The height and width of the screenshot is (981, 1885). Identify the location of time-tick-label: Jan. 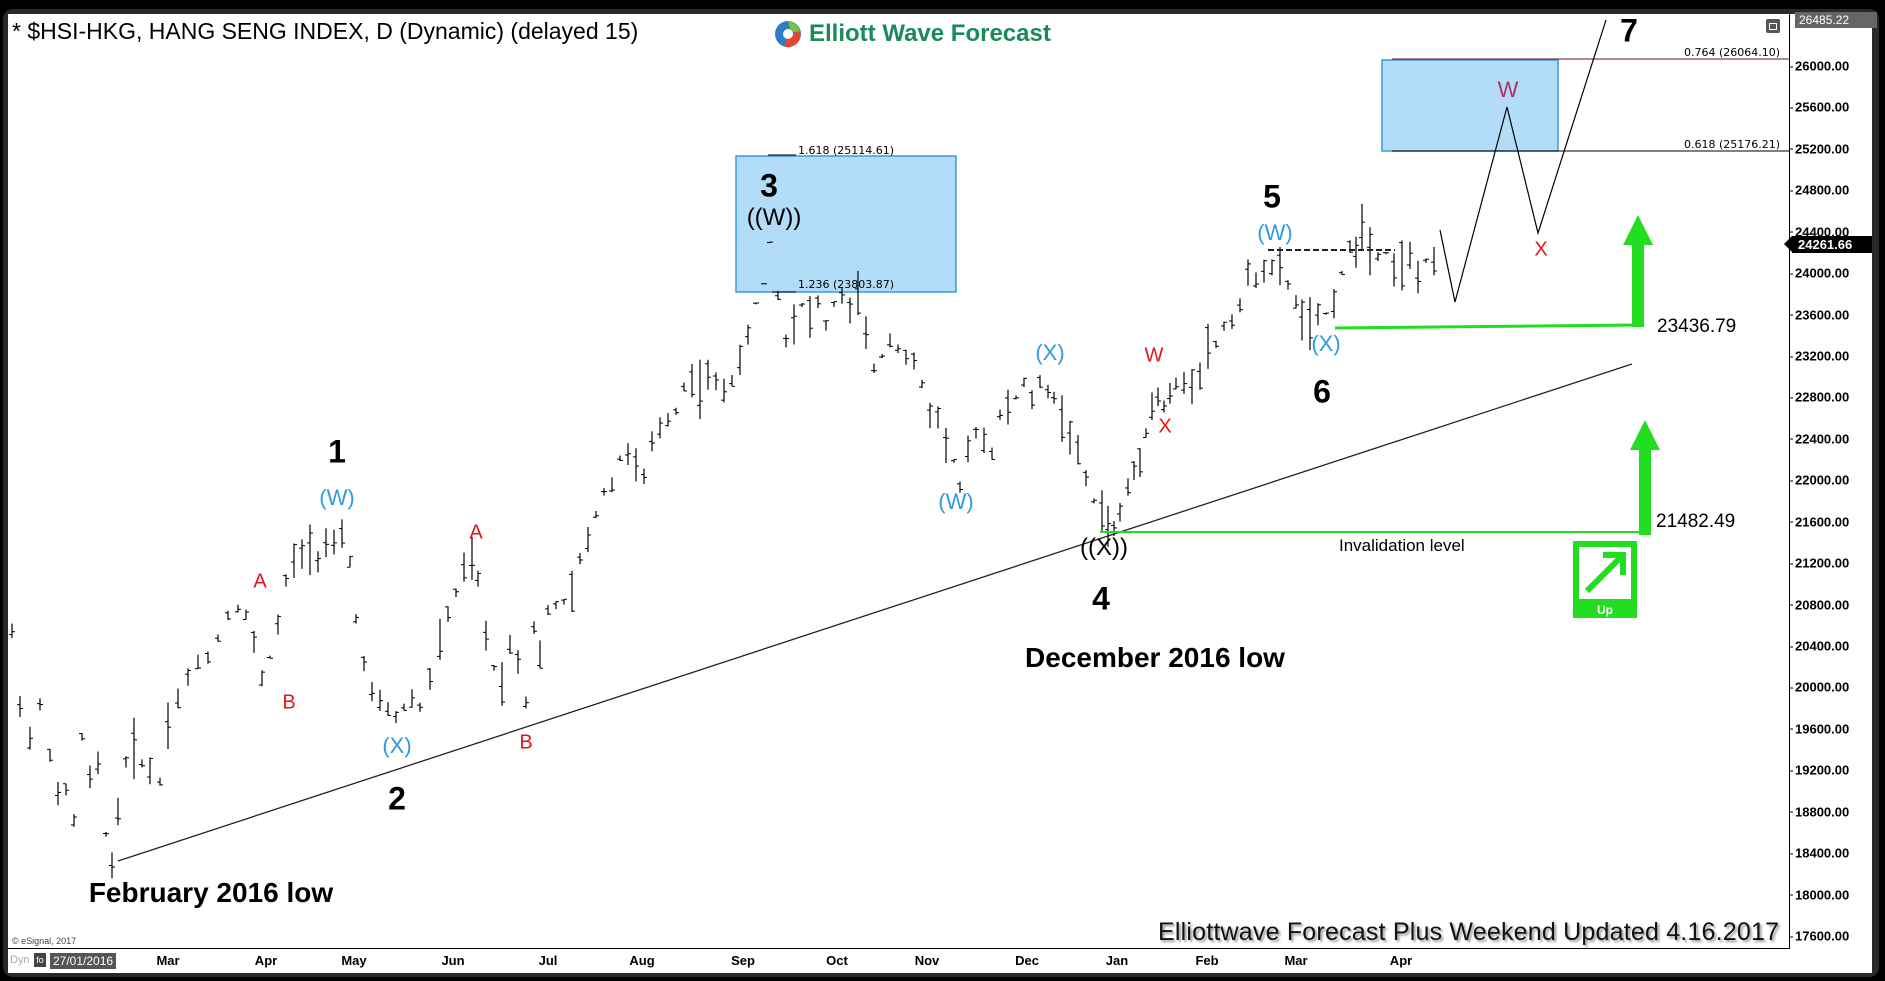
(1117, 960).